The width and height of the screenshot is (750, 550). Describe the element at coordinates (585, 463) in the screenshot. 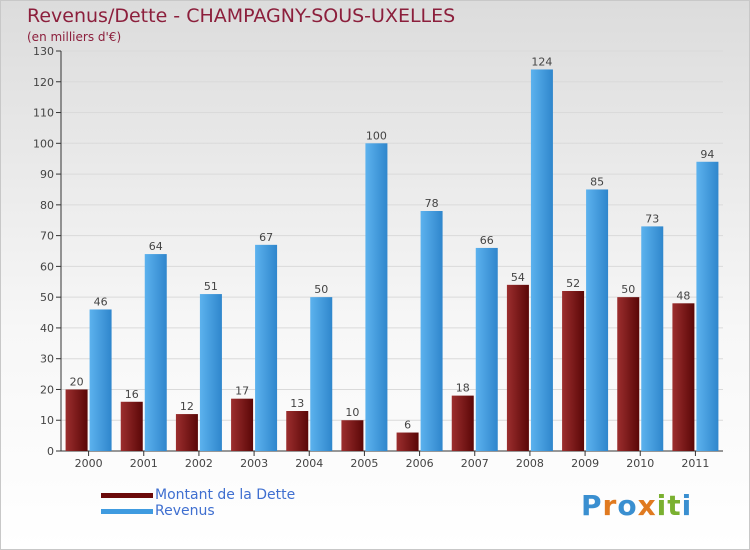

I see `x-tick-label: 2009` at that location.